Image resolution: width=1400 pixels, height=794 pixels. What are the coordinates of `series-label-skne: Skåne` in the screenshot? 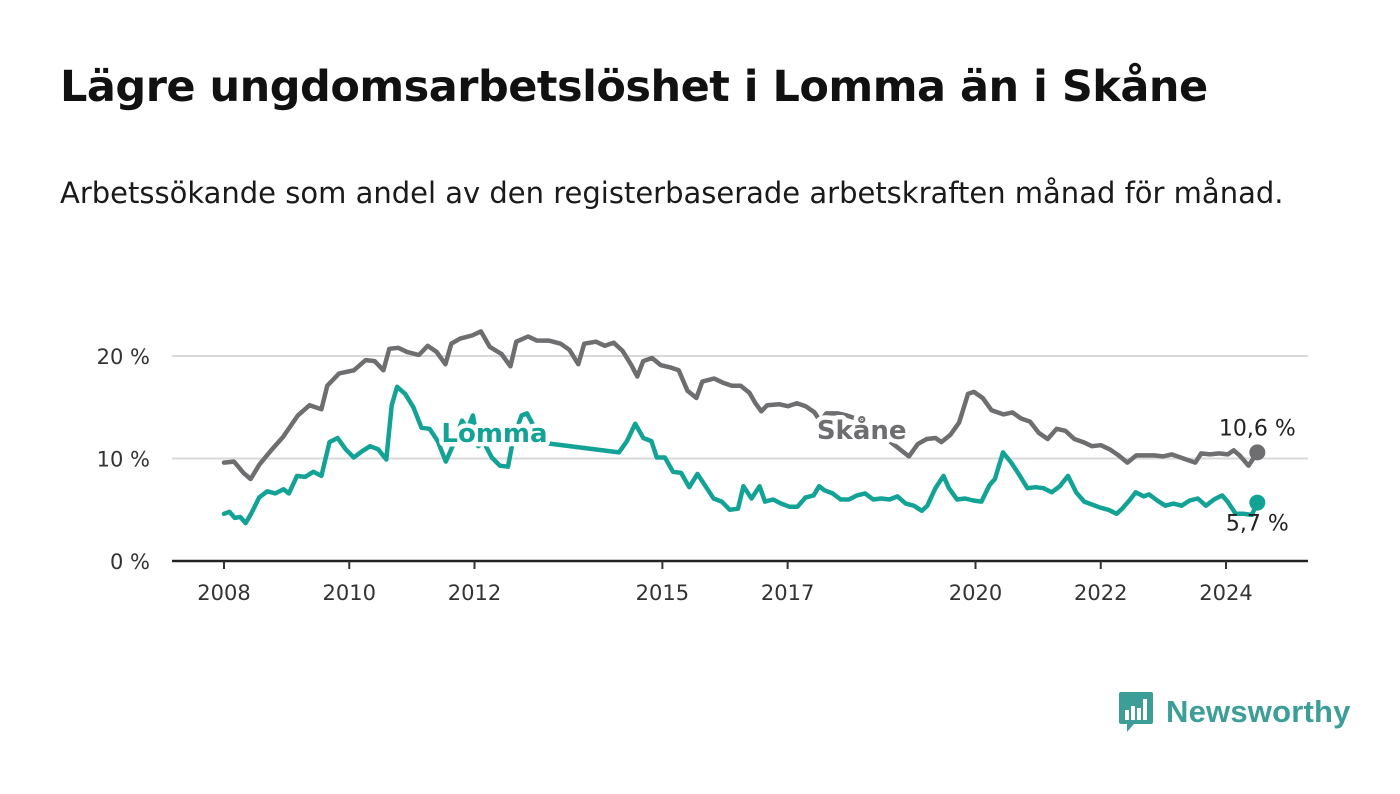 It's located at (862, 430).